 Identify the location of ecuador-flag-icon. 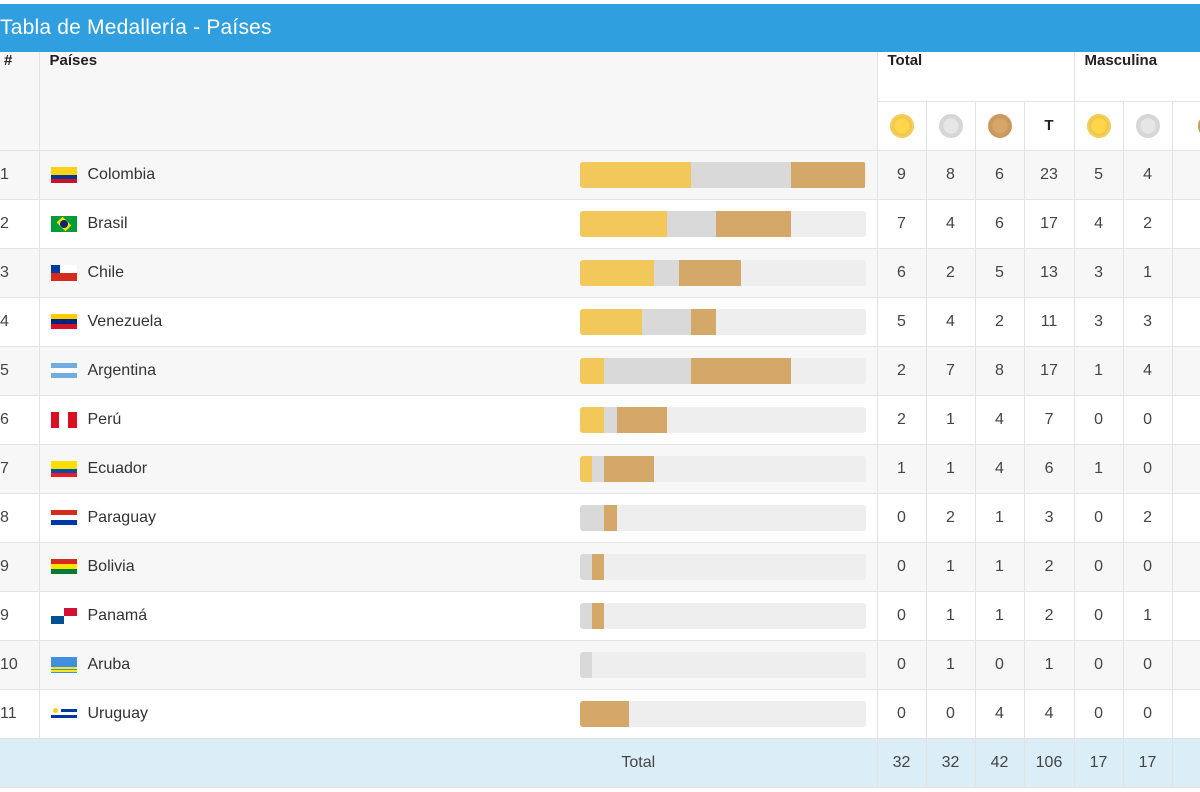
(63, 468).